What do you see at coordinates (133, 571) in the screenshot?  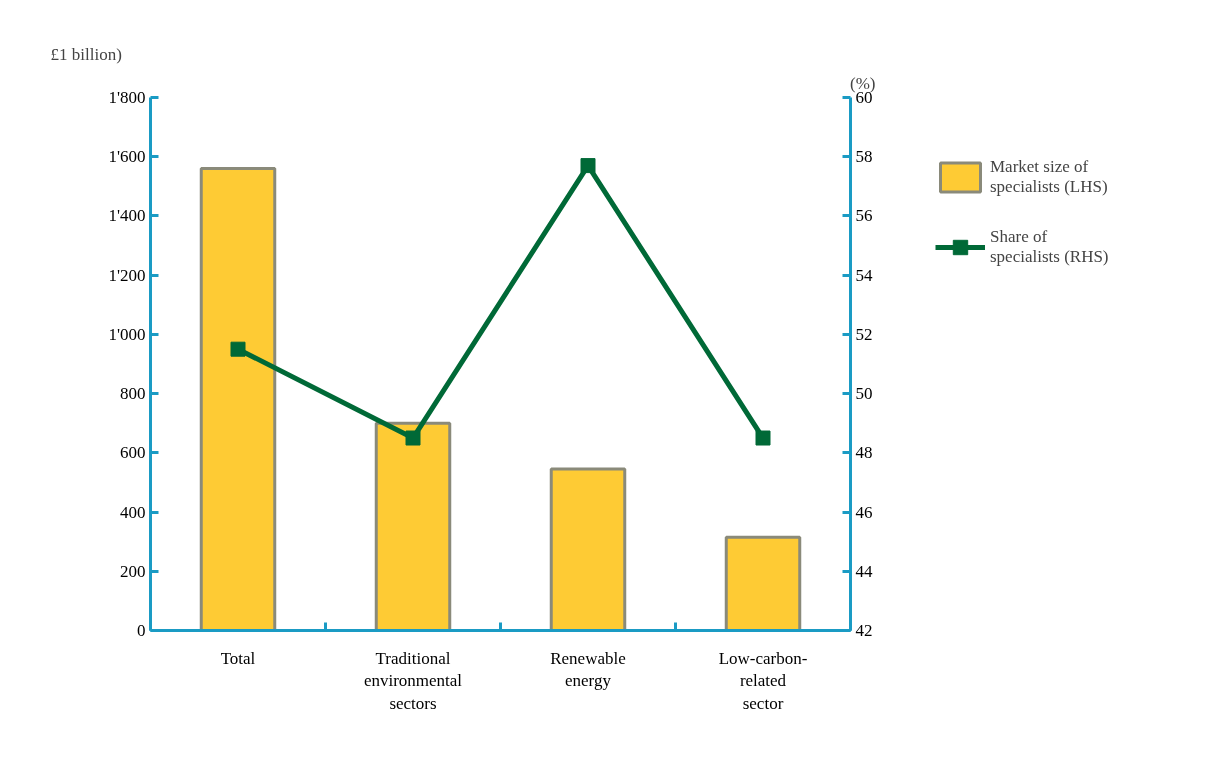 I see `y-tick-label: 200` at bounding box center [133, 571].